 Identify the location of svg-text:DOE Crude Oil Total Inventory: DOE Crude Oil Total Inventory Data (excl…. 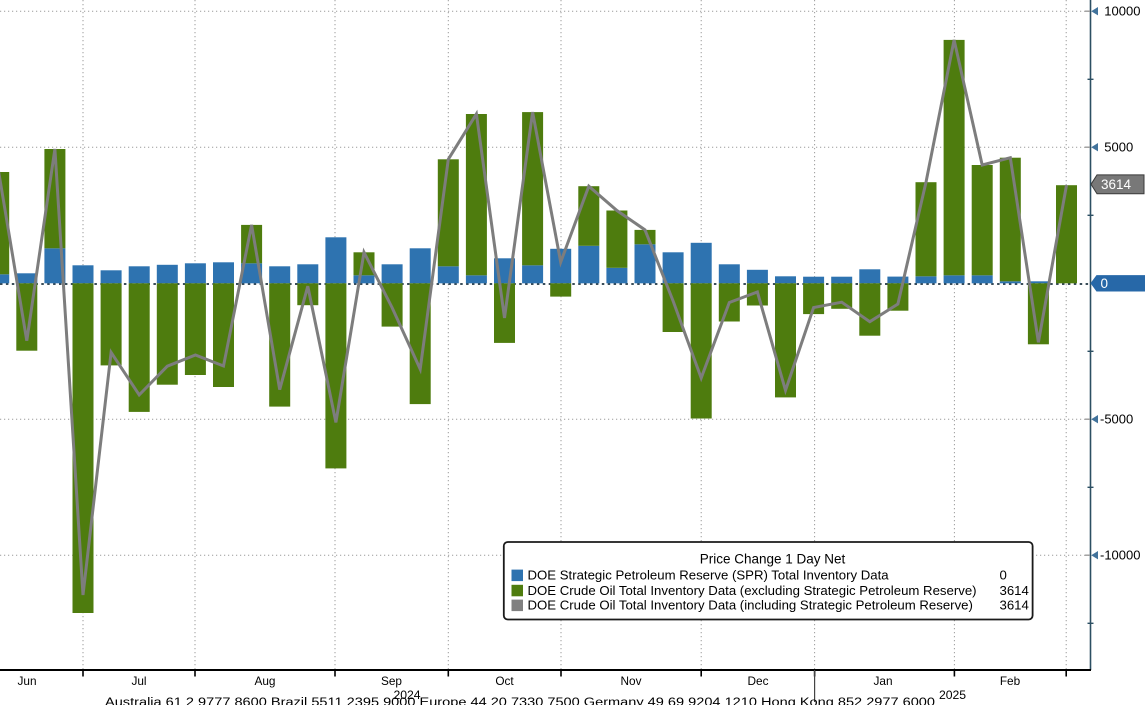
(752, 590).